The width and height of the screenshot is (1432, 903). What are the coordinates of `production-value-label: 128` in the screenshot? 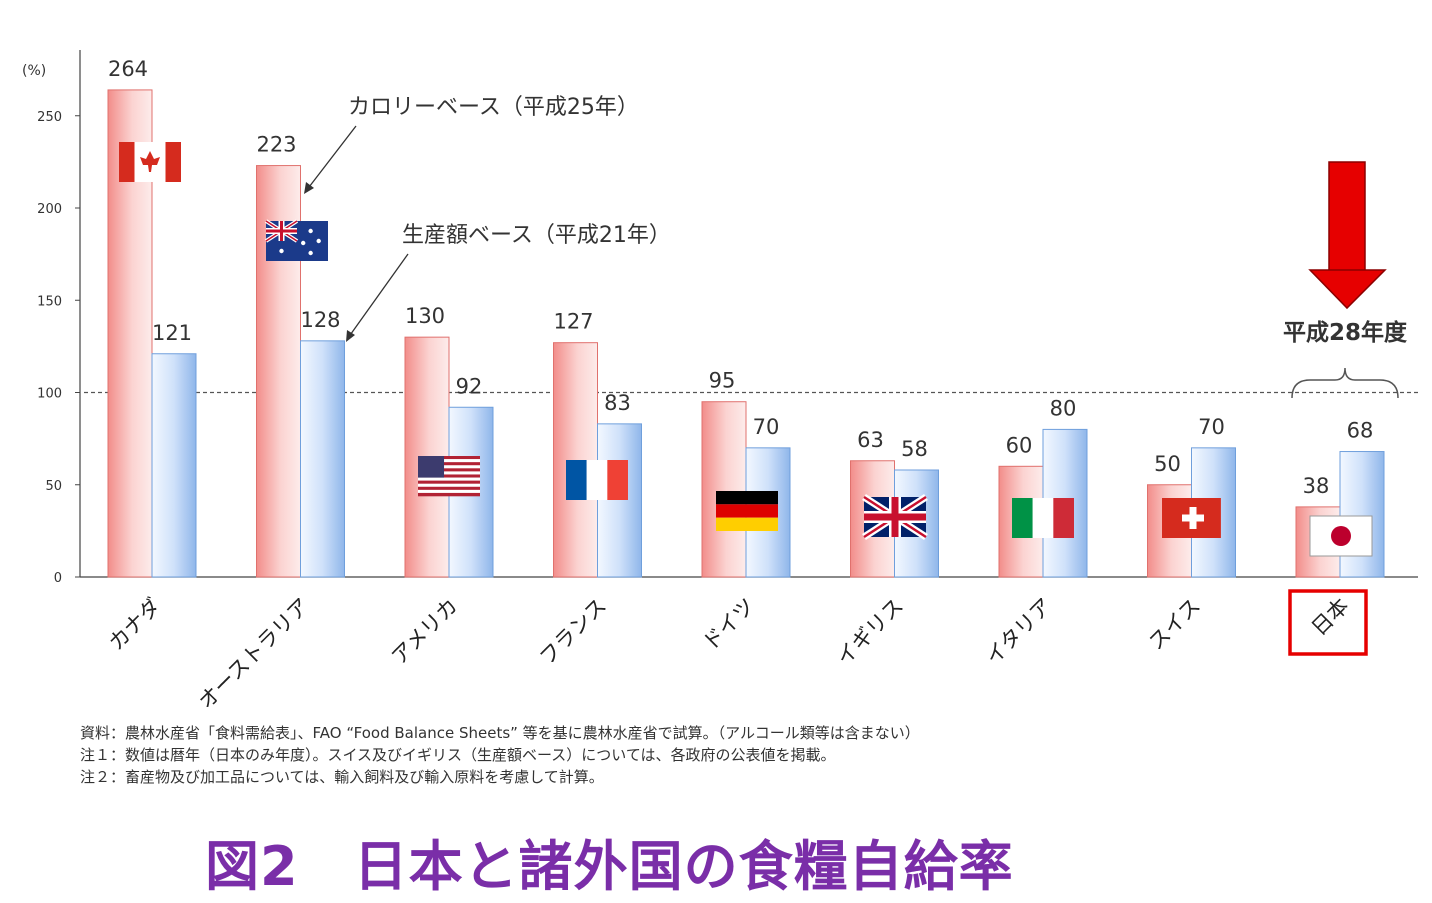 It's located at (320, 320).